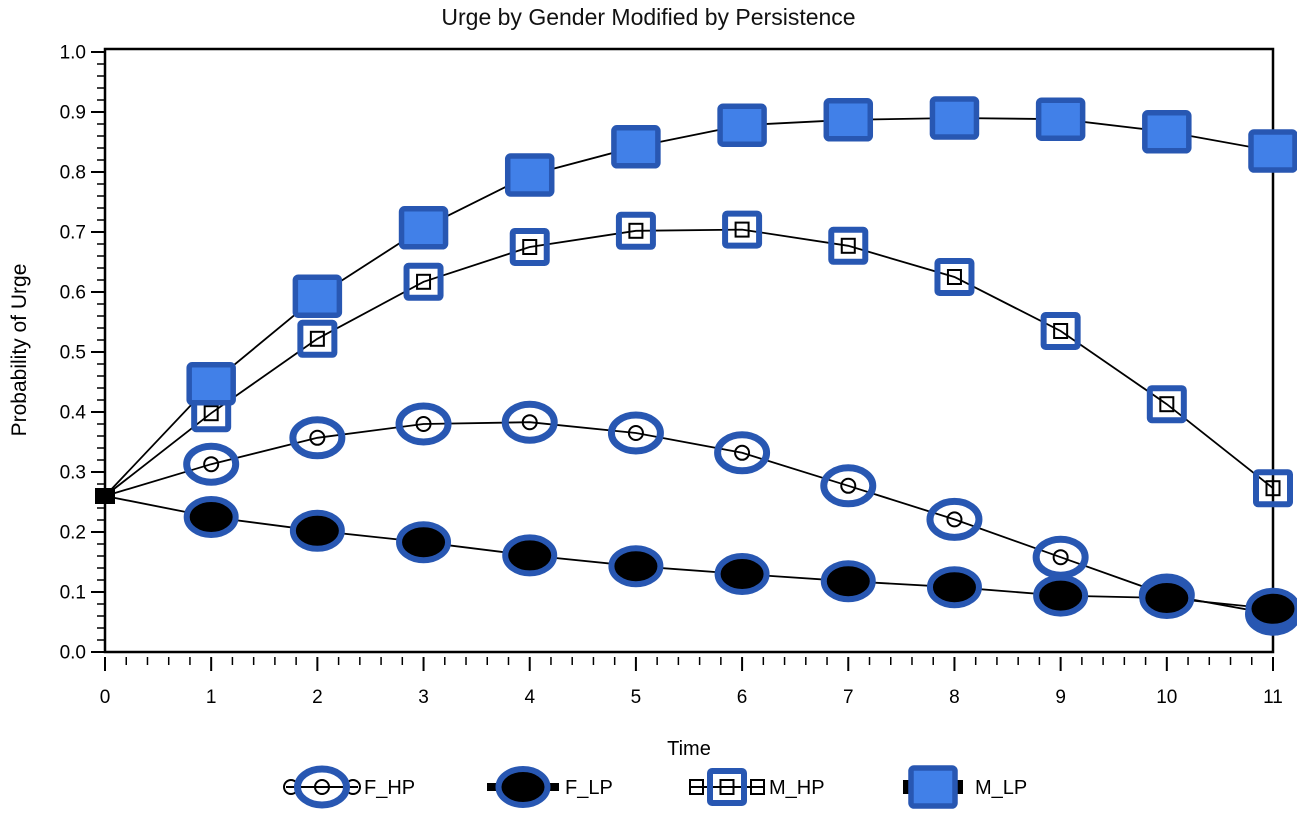  What do you see at coordinates (317, 697) in the screenshot?
I see `x-tick-label: 2` at bounding box center [317, 697].